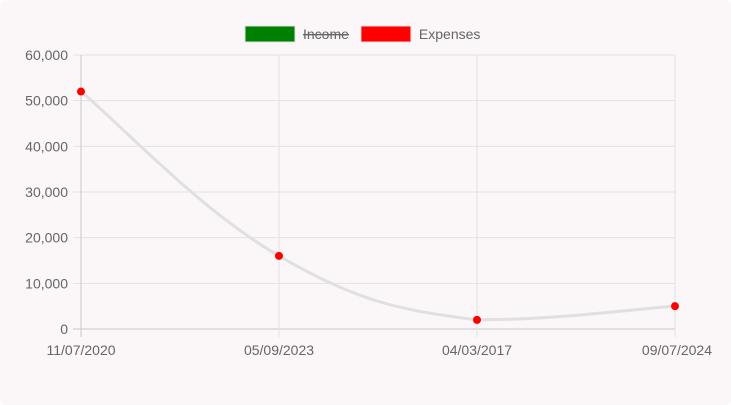 The height and width of the screenshot is (405, 731). I want to click on y-tick-label: 0, so click(64, 329).